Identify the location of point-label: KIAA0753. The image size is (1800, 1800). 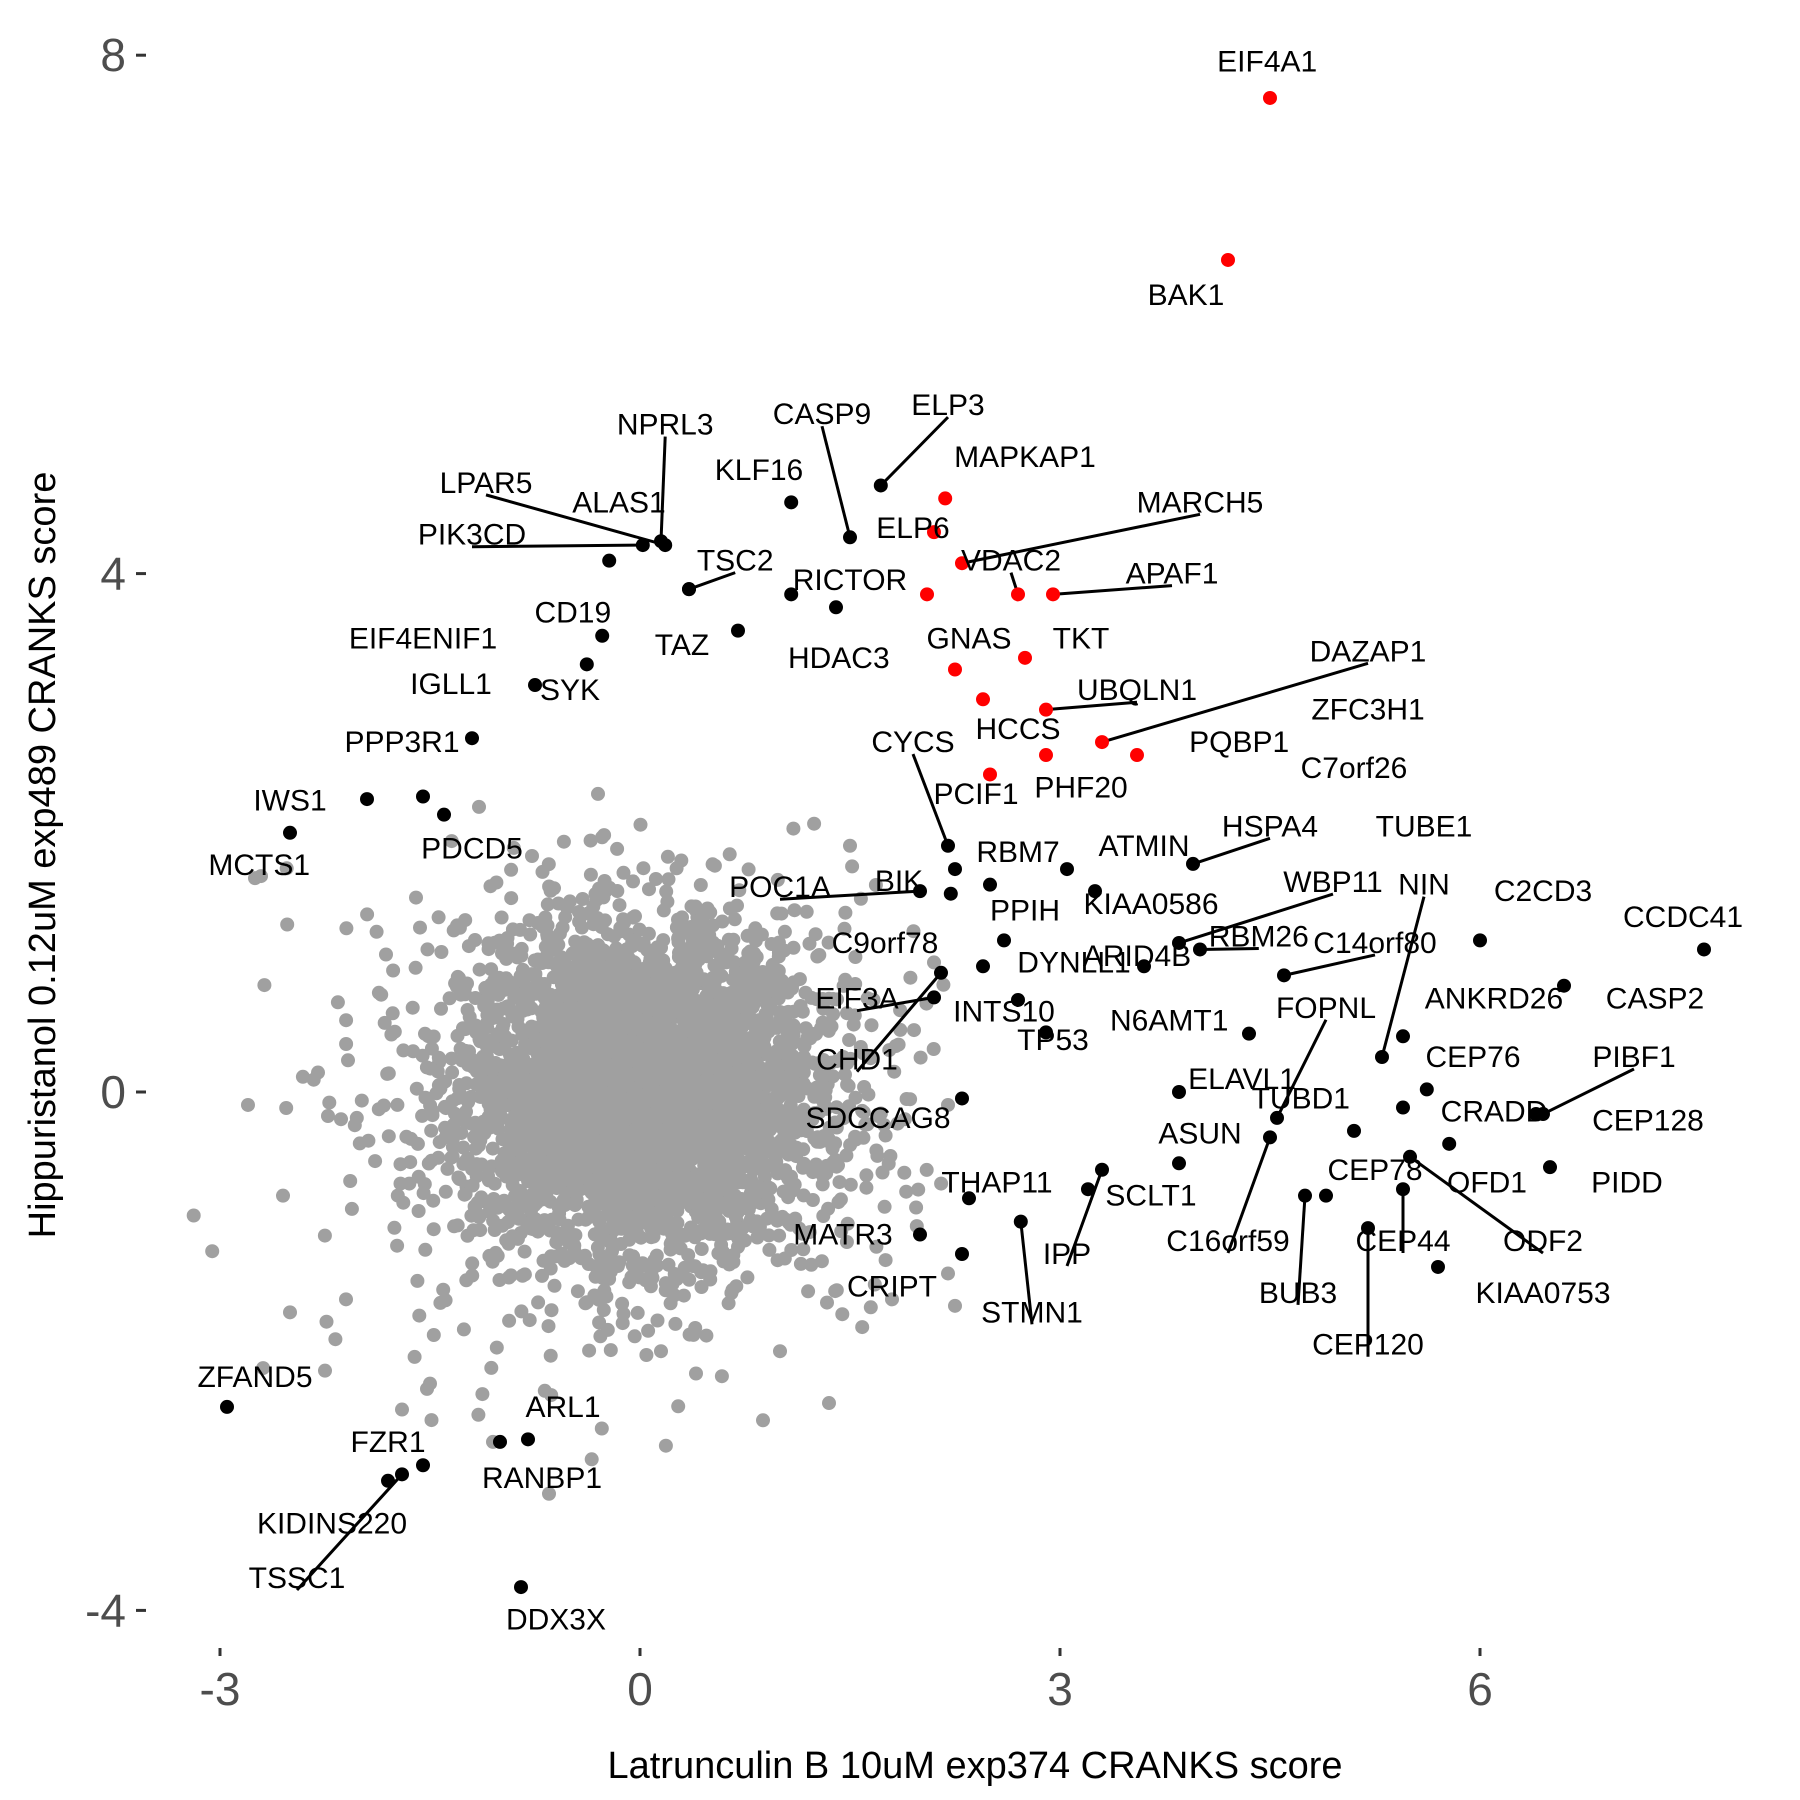
(1542, 1293).